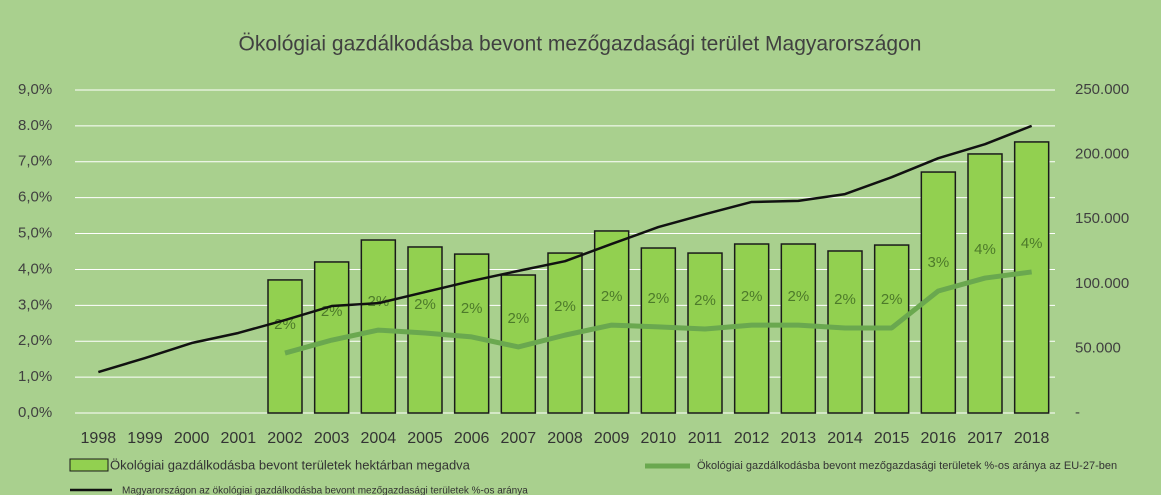 This screenshot has width=1161, height=495. Describe the element at coordinates (1102, 283) in the screenshot. I see `y2-tick-label: 100.000` at that location.